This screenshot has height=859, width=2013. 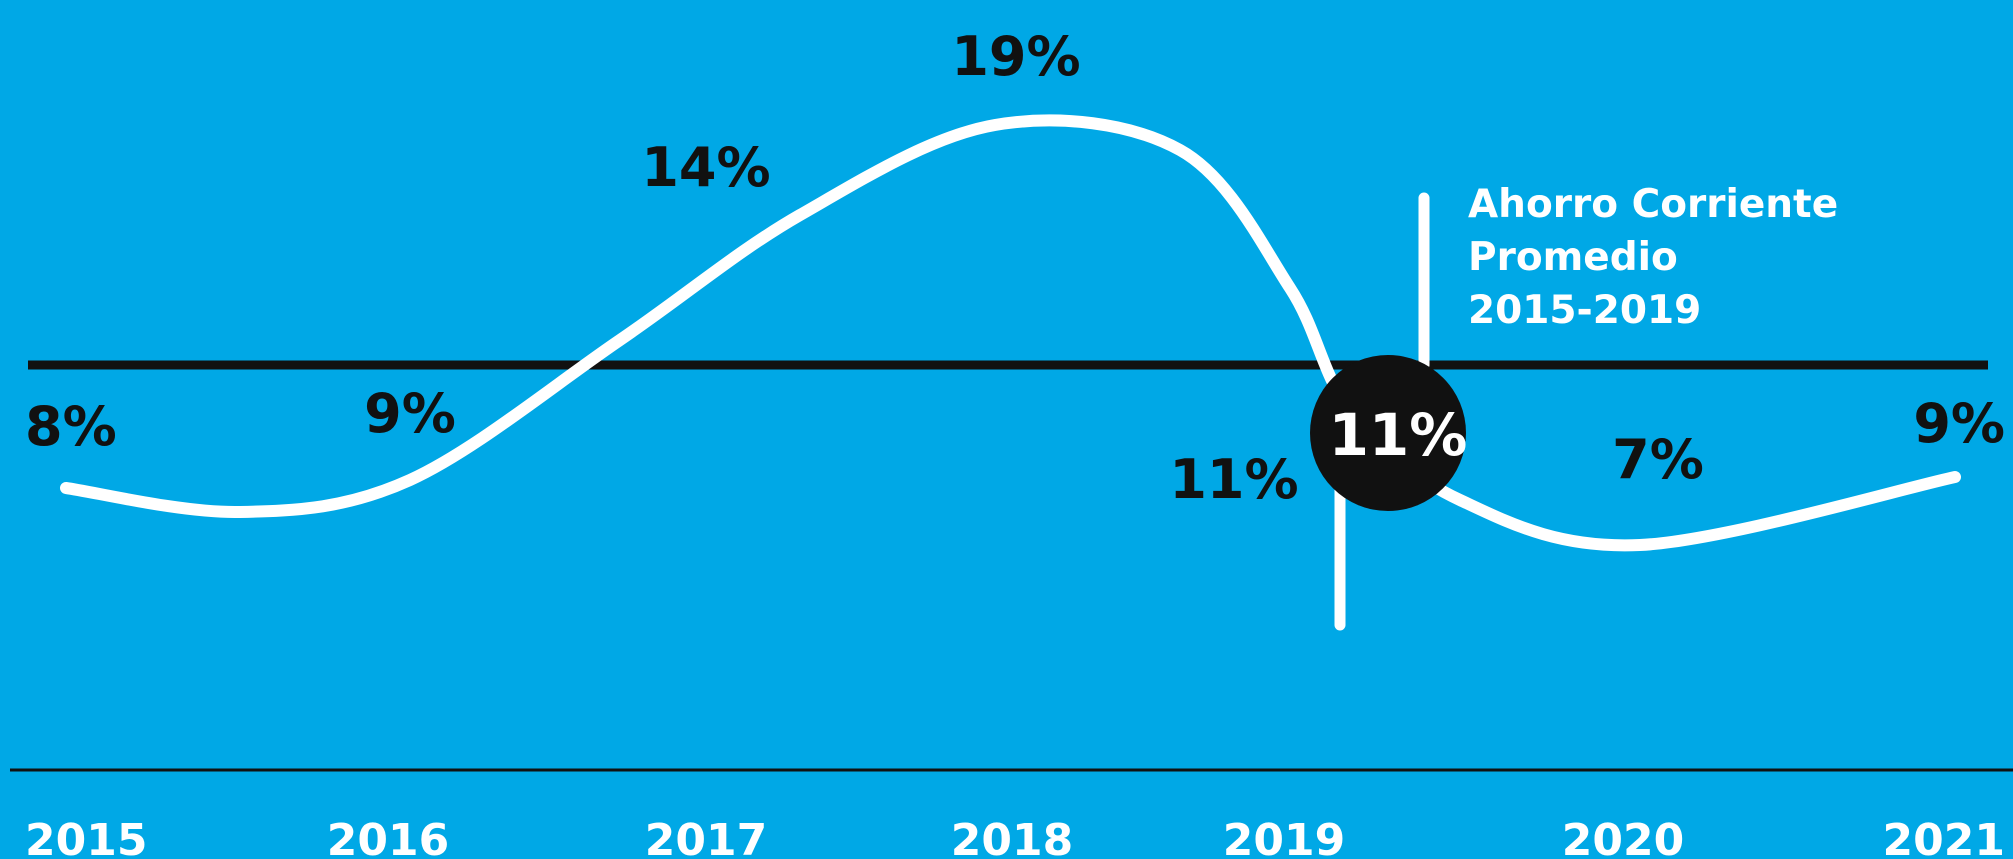 I want to click on annotation-line-1: Ahorro Corriente, so click(x=1653, y=204).